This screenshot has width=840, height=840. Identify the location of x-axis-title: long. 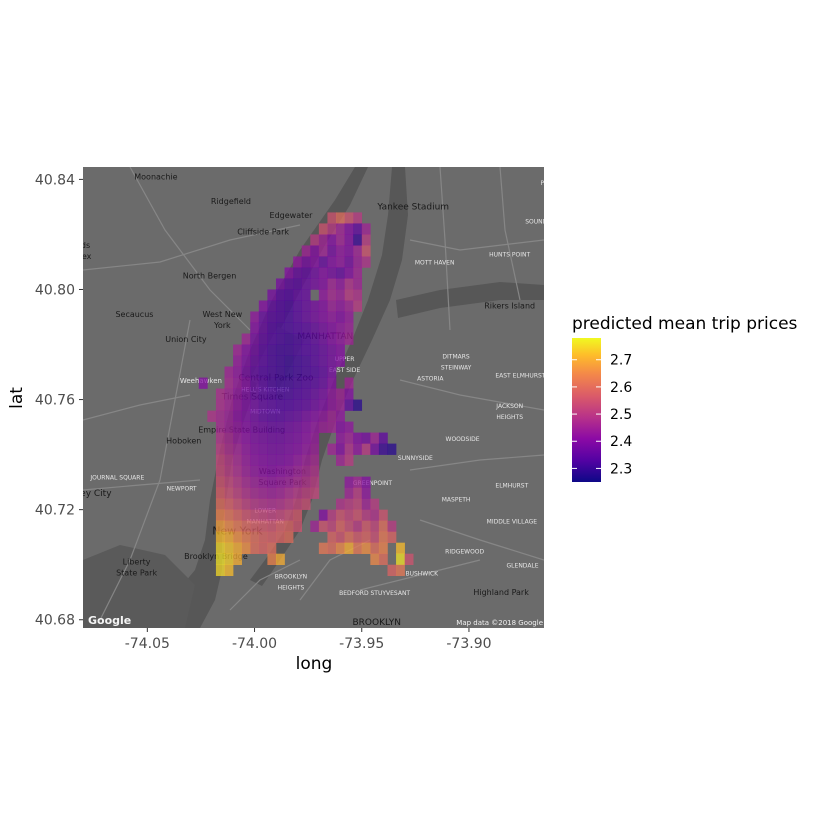
(314, 664).